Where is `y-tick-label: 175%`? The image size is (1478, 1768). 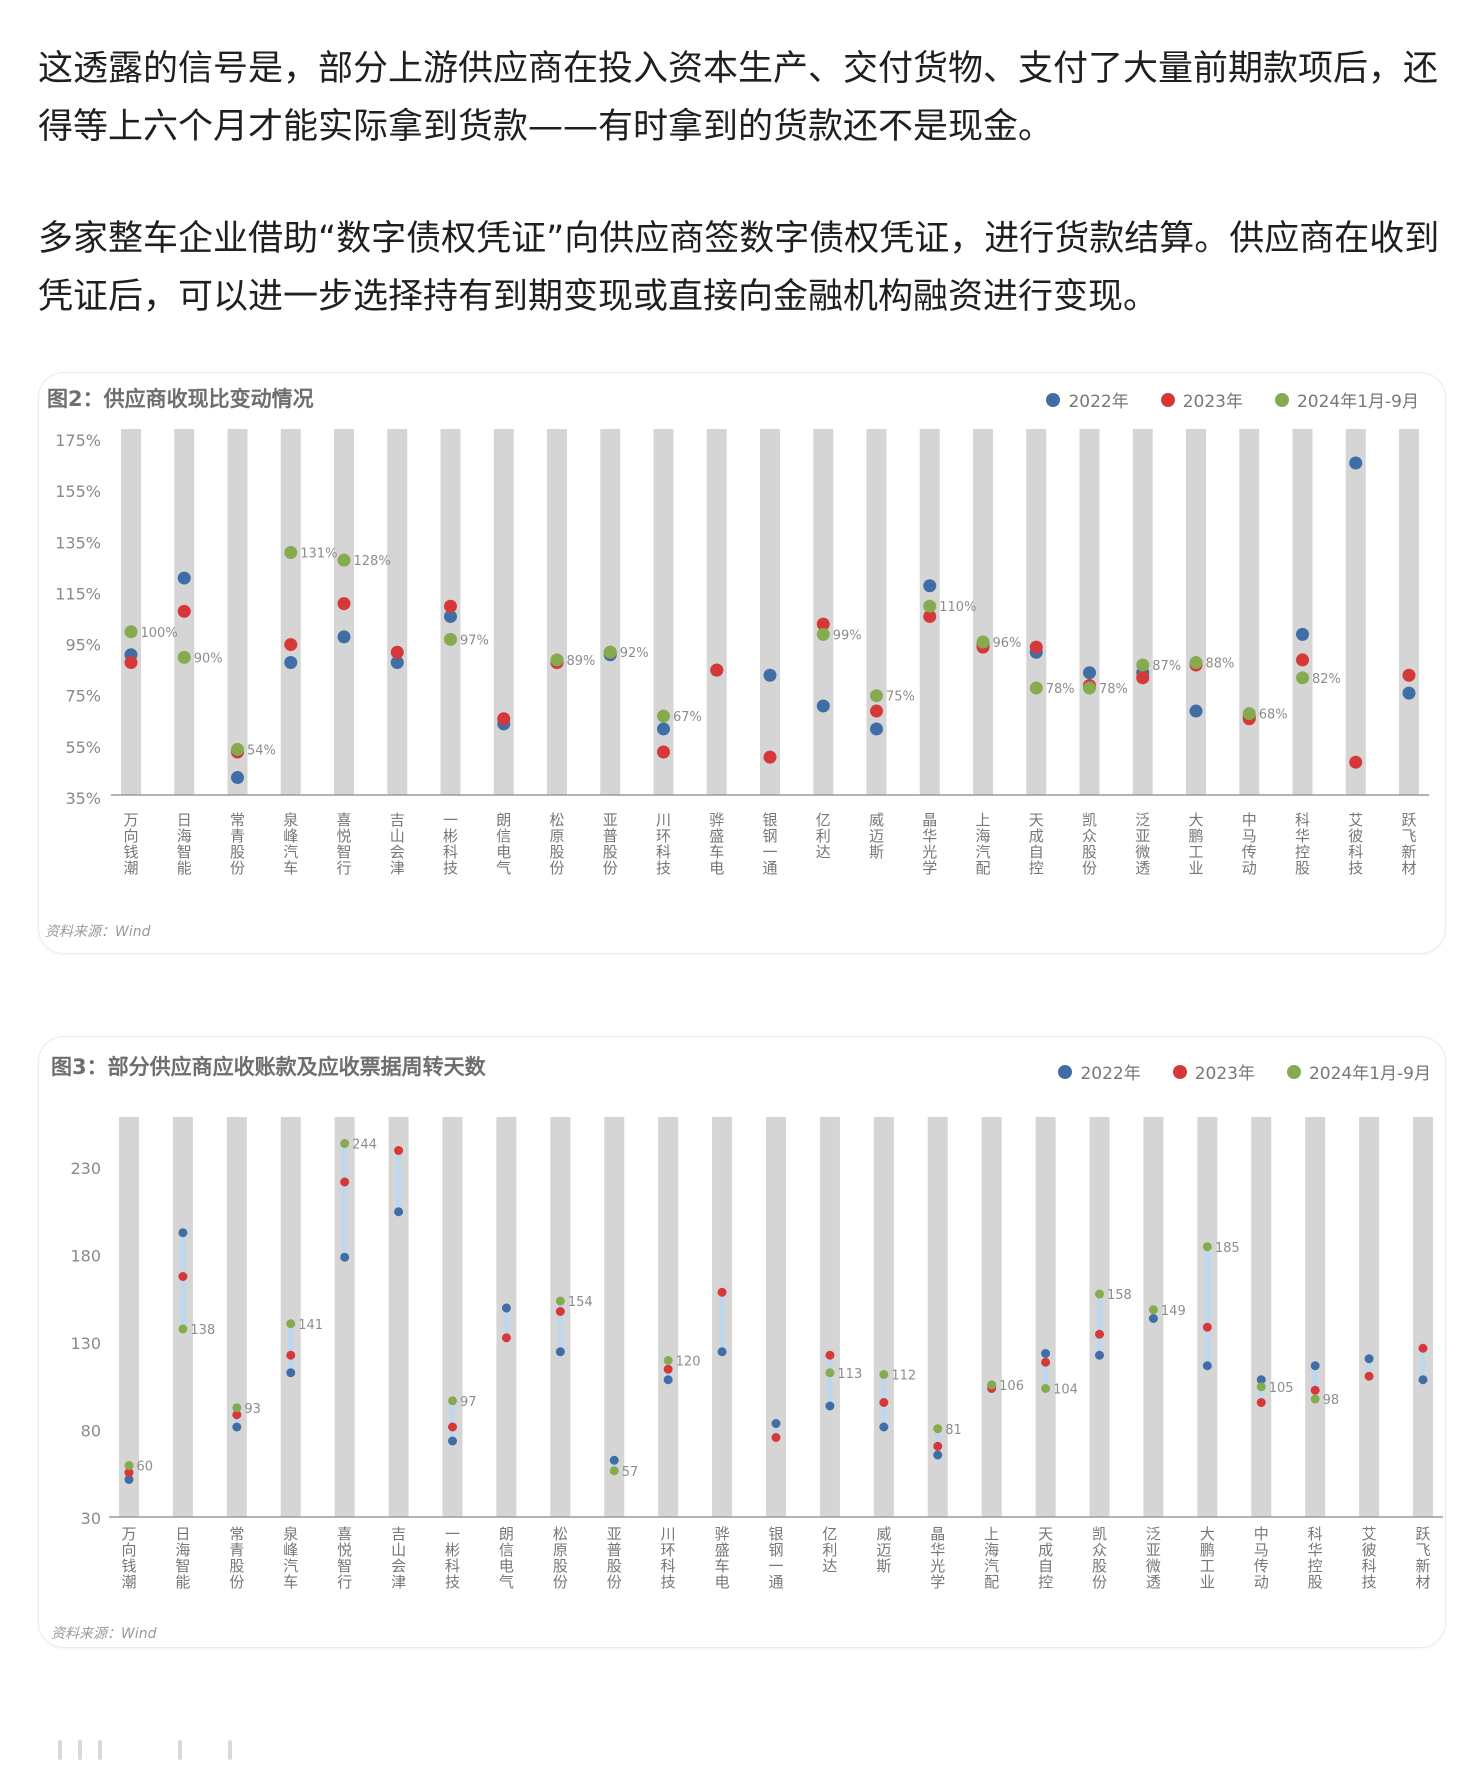
y-tick-label: 175% is located at coordinates (78, 440).